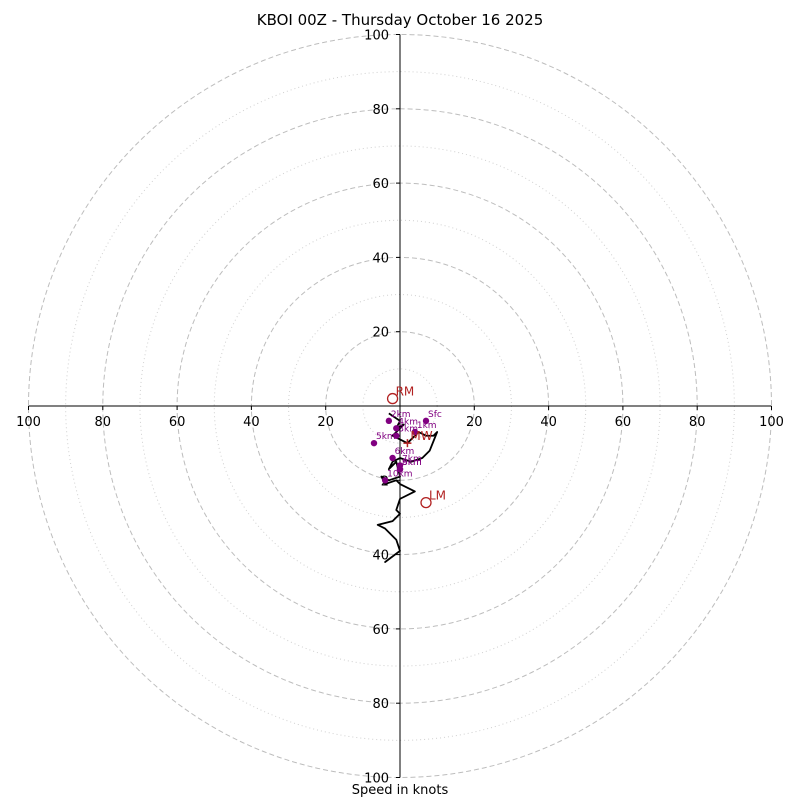  Describe the element at coordinates (401, 415) in the screenshot. I see `level-label: 2km` at that location.